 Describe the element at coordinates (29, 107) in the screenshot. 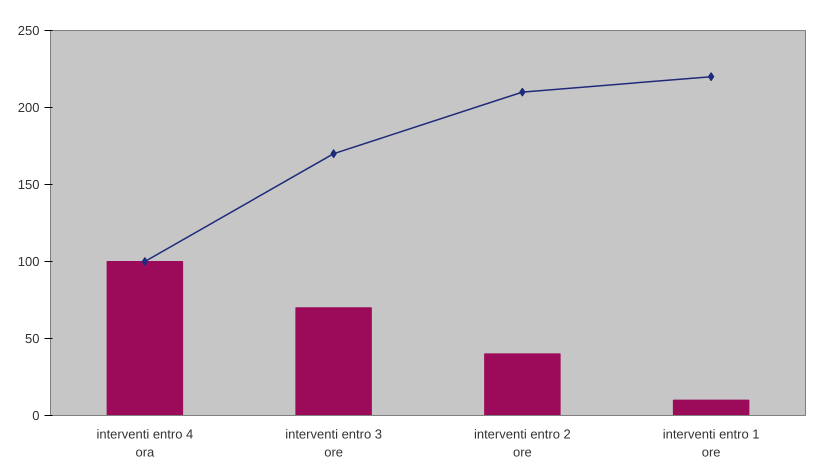

I see `y-tick-label: 200` at that location.